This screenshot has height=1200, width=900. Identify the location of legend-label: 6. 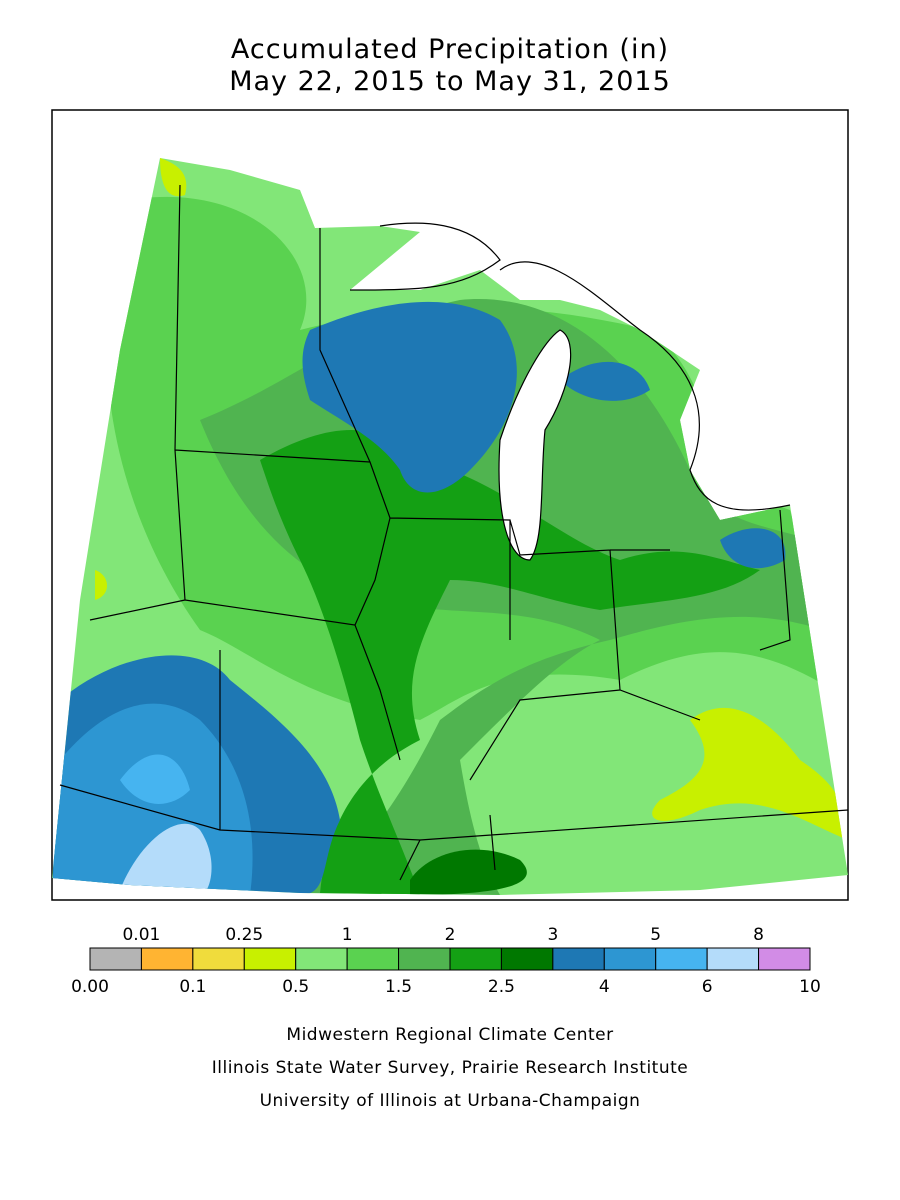
(707, 987).